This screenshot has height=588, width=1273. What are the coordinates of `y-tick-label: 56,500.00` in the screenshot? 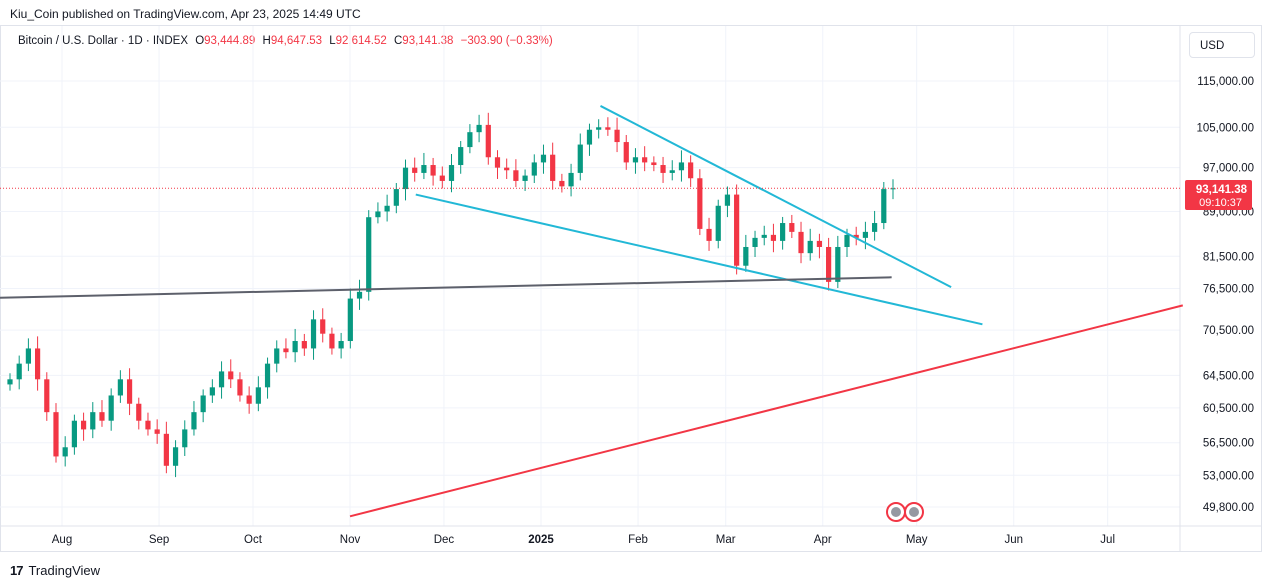 It's located at (1228, 444).